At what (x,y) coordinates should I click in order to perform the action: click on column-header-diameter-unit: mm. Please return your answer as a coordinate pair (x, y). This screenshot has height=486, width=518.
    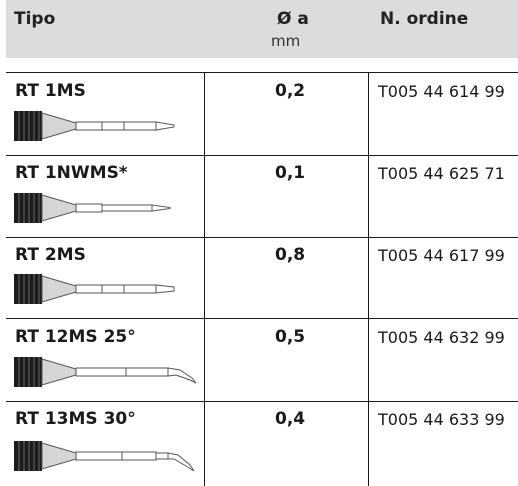
    Looking at the image, I should click on (286, 41).